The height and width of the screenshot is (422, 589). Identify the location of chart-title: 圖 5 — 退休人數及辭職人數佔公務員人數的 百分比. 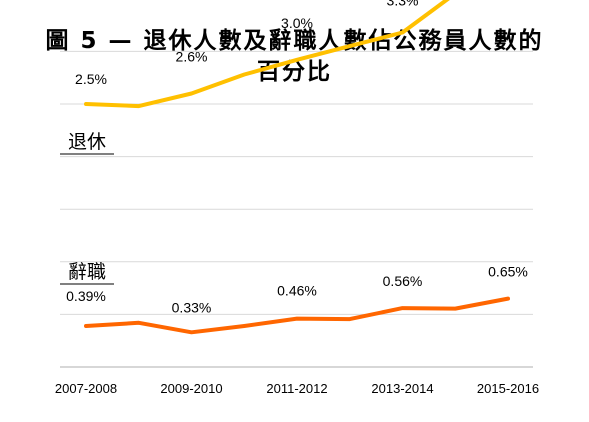
(294, 57).